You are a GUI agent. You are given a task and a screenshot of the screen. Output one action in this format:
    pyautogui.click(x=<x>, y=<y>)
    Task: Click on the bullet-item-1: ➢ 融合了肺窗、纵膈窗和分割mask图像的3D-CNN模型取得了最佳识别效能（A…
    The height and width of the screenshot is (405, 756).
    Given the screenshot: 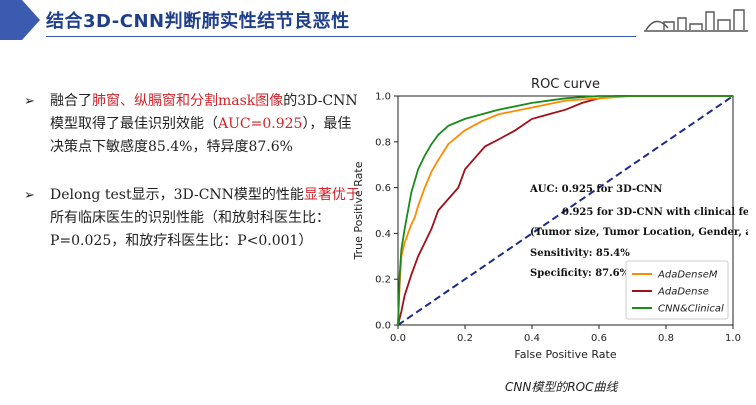 What is the action you would take?
    pyautogui.click(x=190, y=124)
    